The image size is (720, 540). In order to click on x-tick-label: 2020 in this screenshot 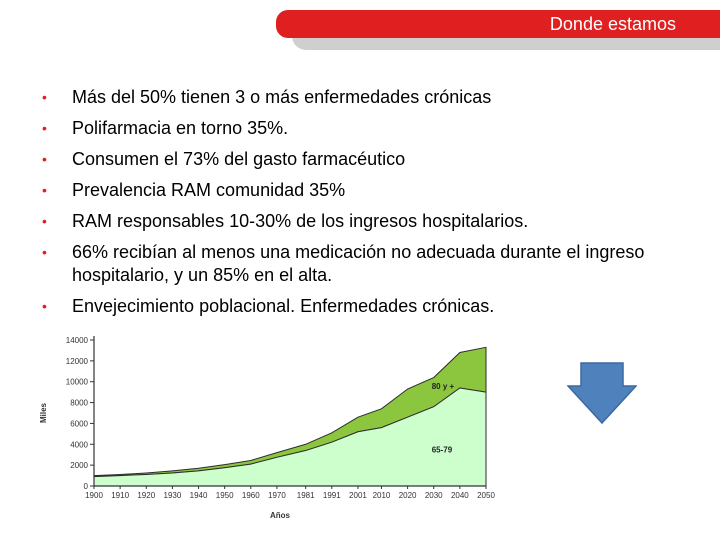, I will do `click(408, 495)`.